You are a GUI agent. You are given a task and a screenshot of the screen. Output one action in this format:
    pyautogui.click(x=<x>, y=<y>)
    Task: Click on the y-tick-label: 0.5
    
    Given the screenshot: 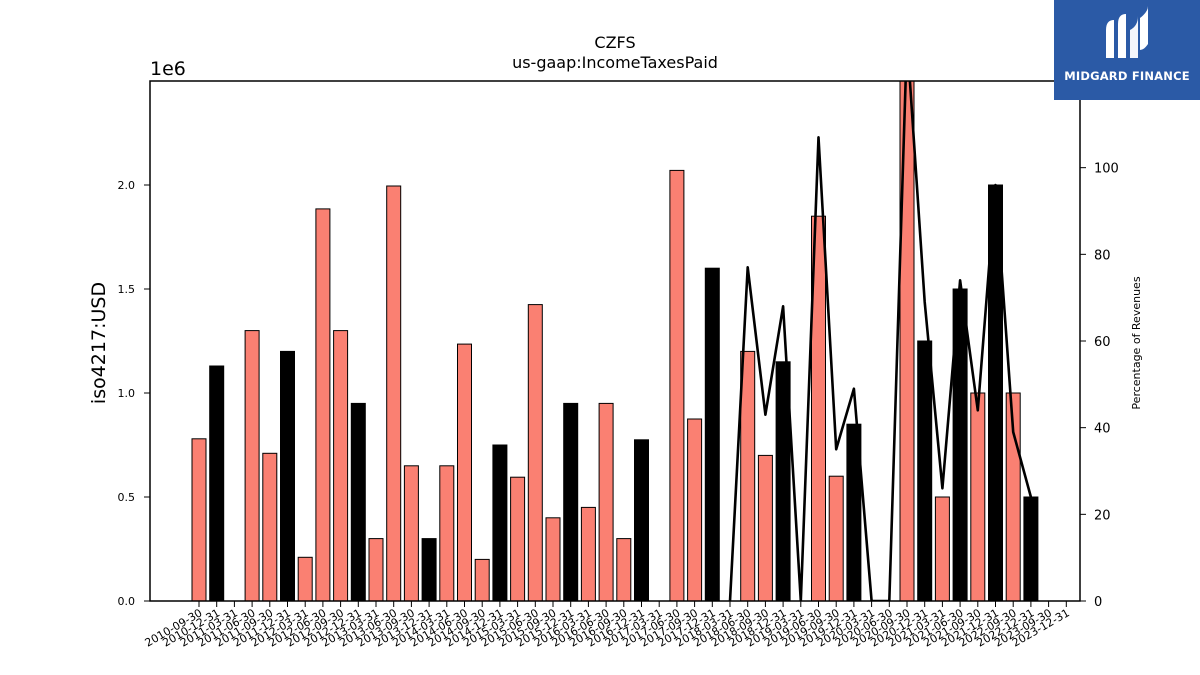 What is the action you would take?
    pyautogui.click(x=127, y=497)
    